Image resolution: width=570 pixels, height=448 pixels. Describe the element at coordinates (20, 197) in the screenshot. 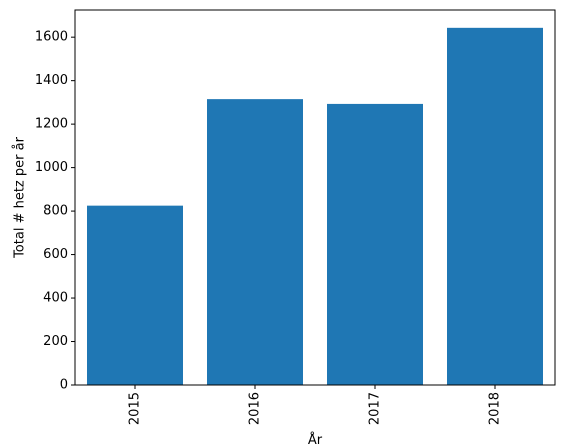

I see `y-axis-label: Total # hetz per år` at that location.